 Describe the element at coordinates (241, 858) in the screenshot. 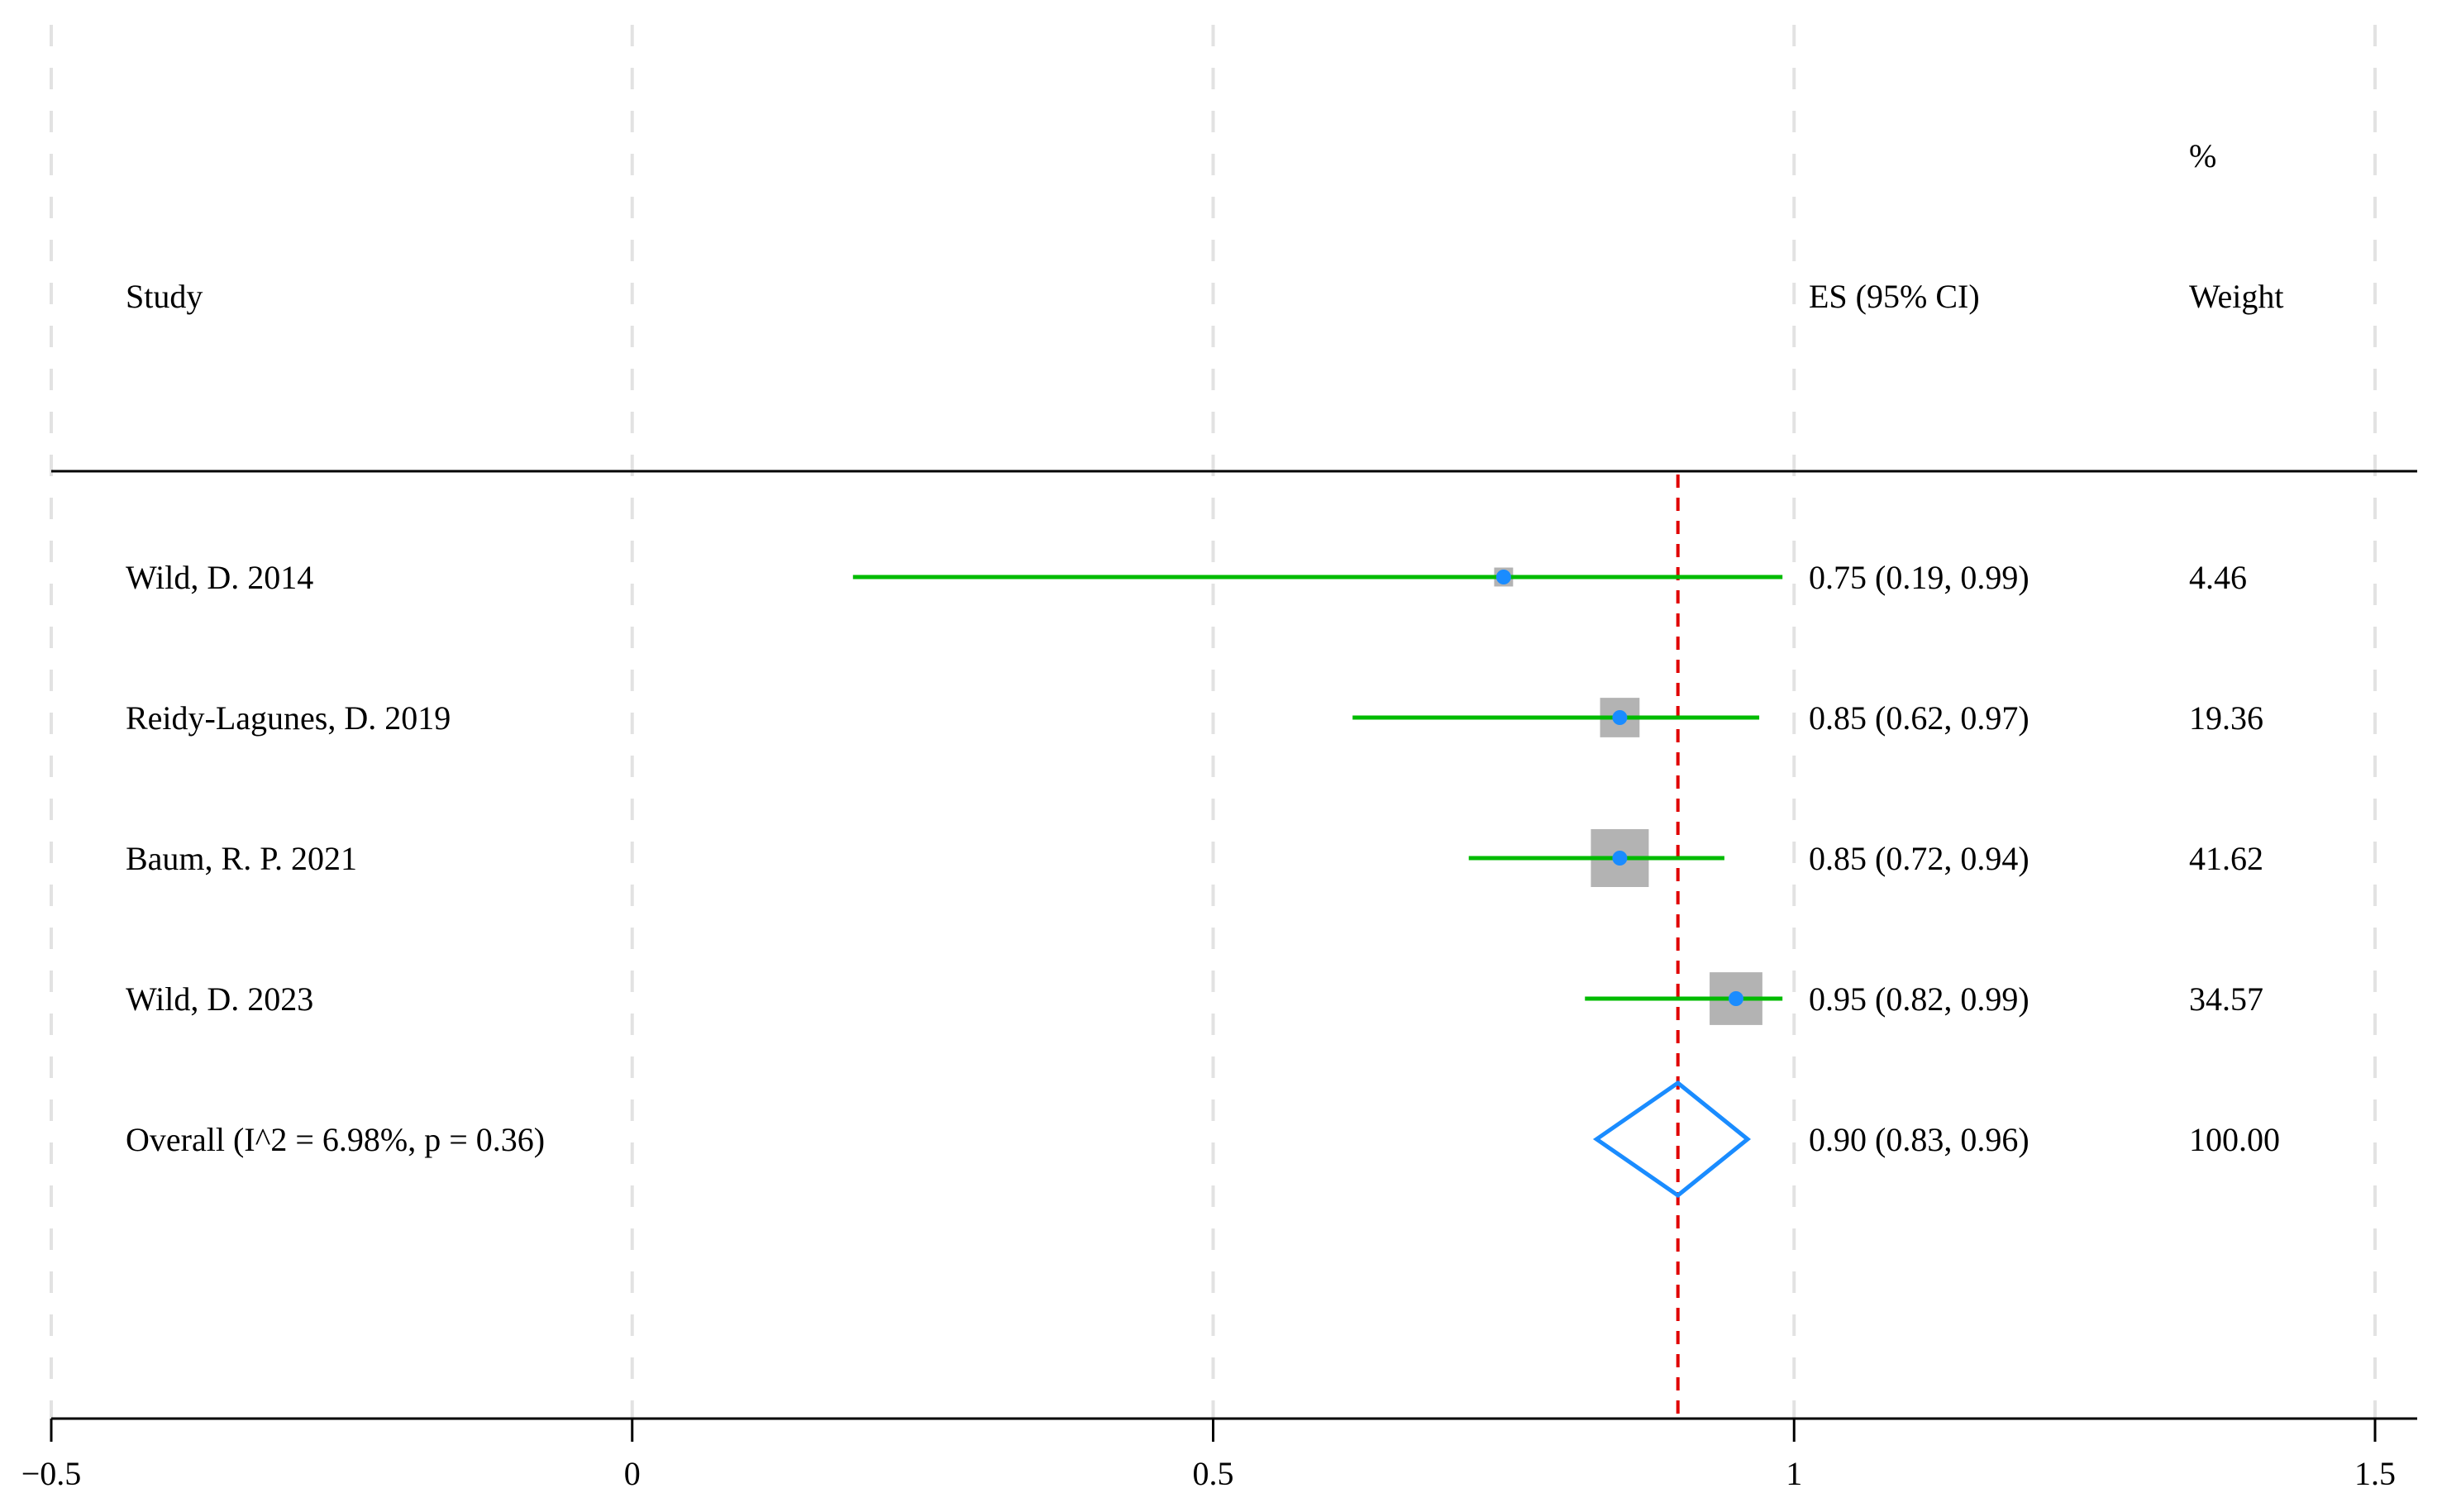

I see `study-label: Baum, R. P. 2021` at that location.